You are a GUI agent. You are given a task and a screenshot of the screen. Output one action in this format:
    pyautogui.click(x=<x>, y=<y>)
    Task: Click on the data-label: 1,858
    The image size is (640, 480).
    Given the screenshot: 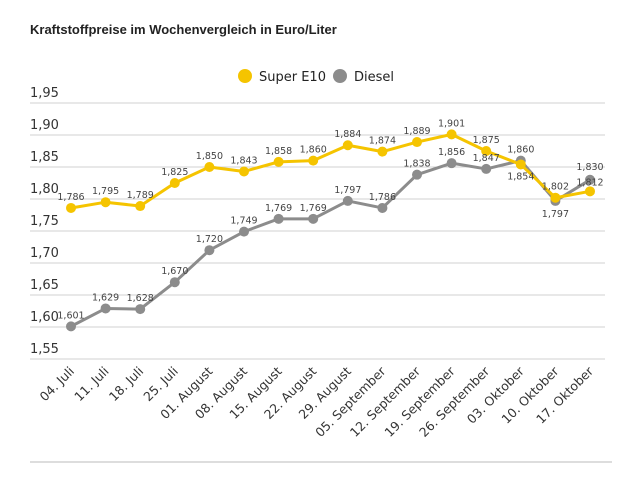 What is the action you would take?
    pyautogui.click(x=278, y=151)
    